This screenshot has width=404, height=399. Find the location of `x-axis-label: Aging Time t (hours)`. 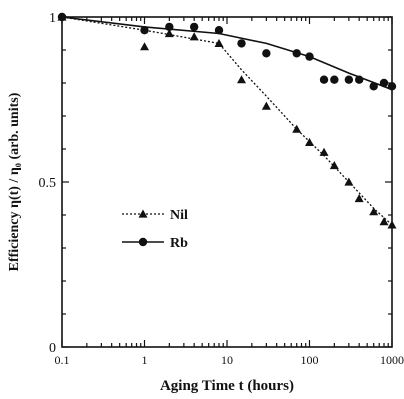

x-axis-label: Aging Time t (hours) is located at coordinates (227, 386).